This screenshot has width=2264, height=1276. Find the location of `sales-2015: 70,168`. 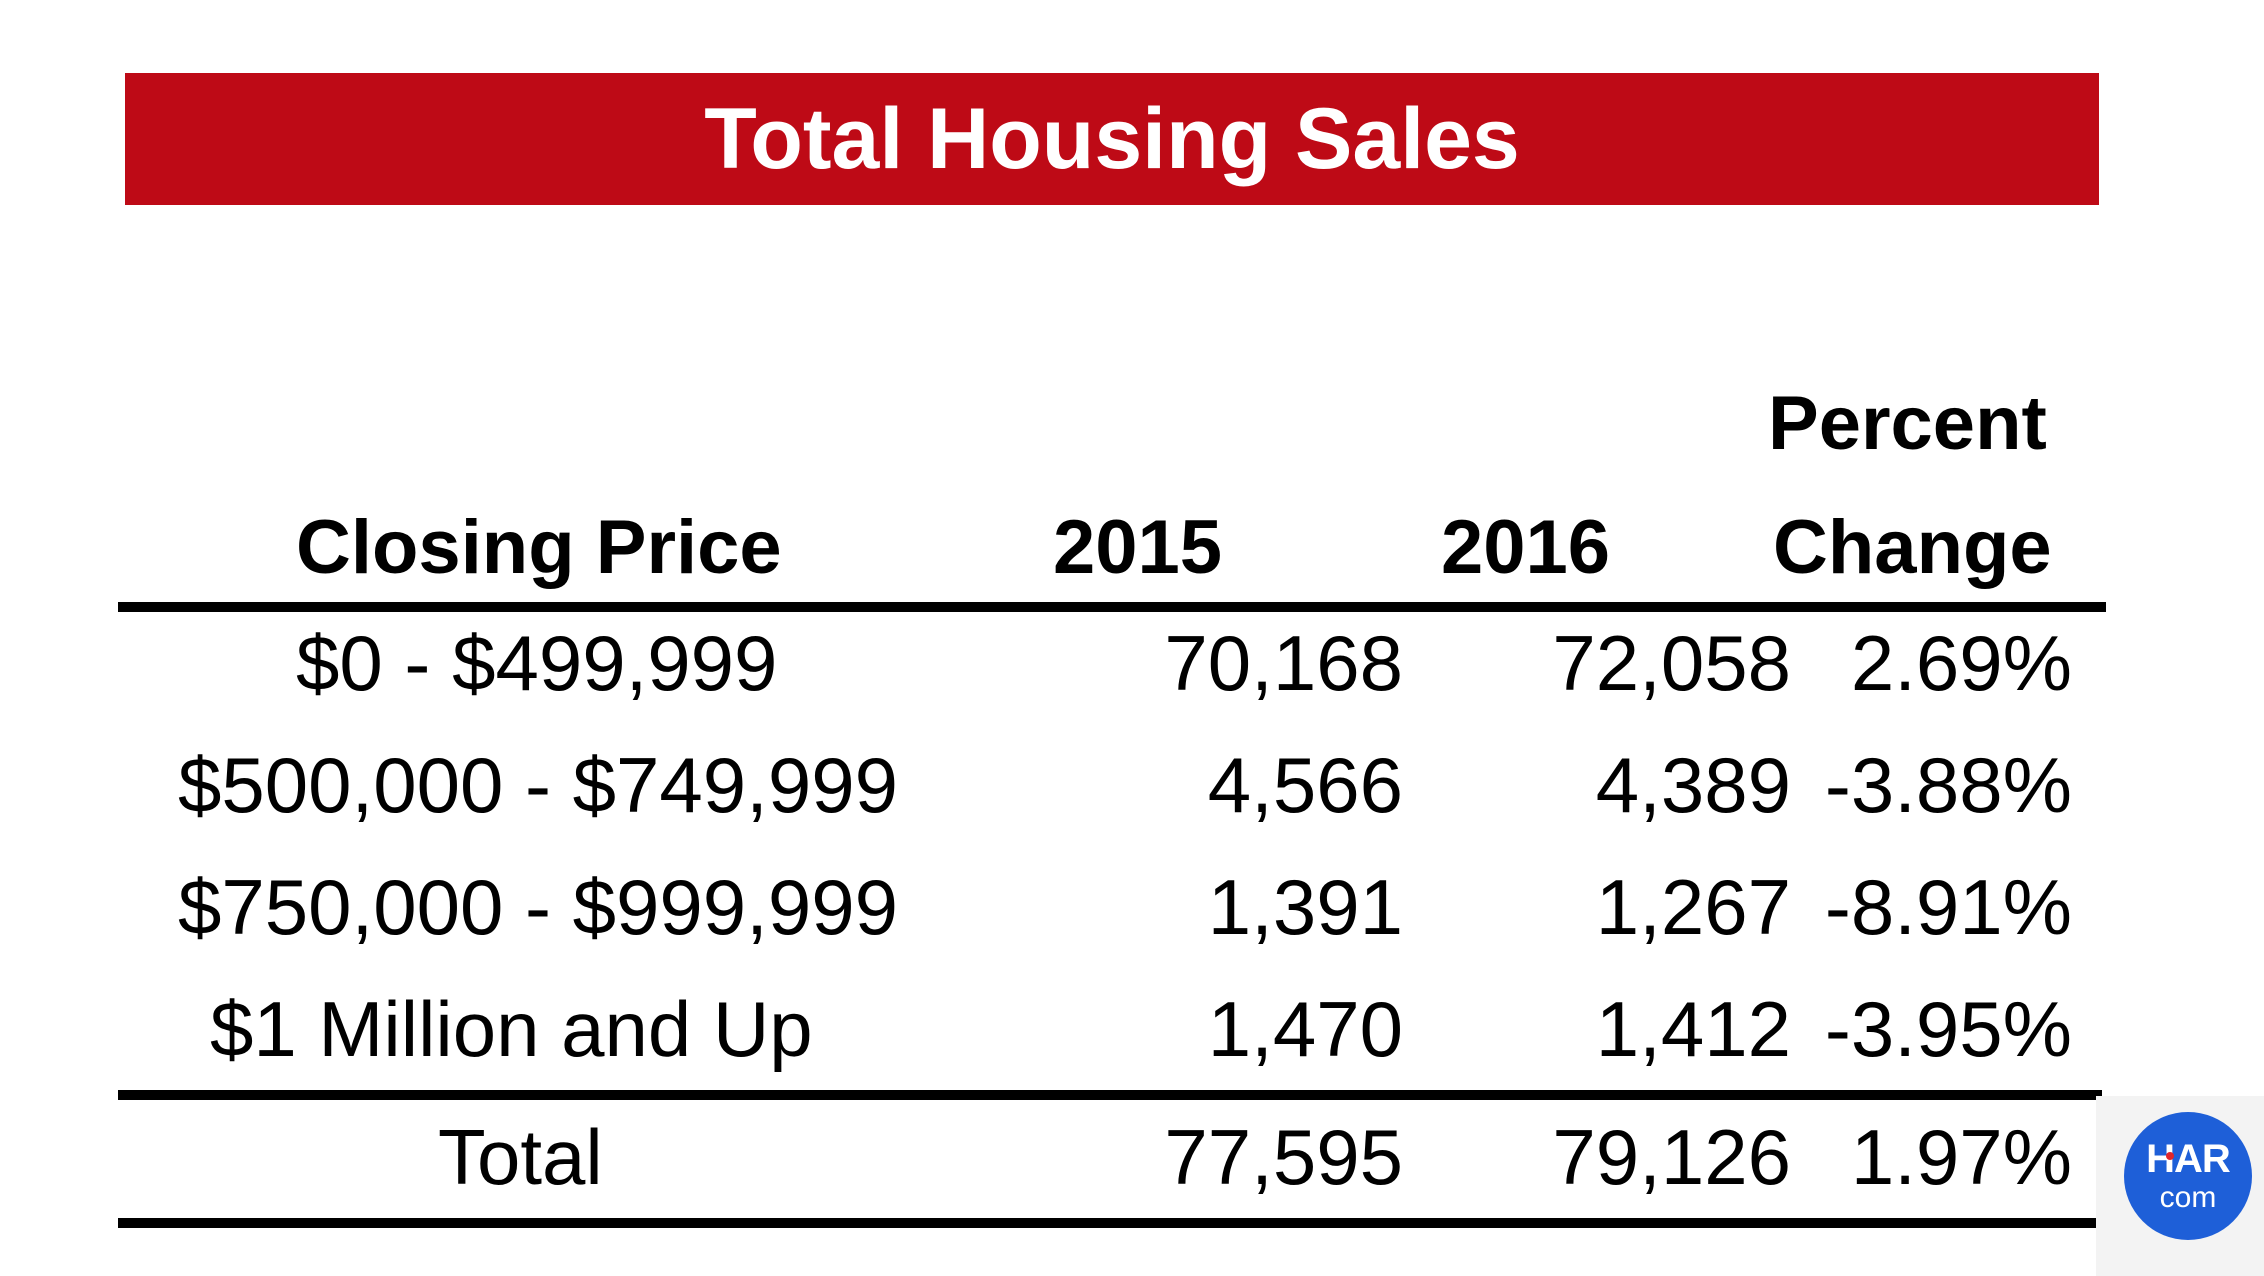

sales-2015: 70,168 is located at coordinates (1283, 663).